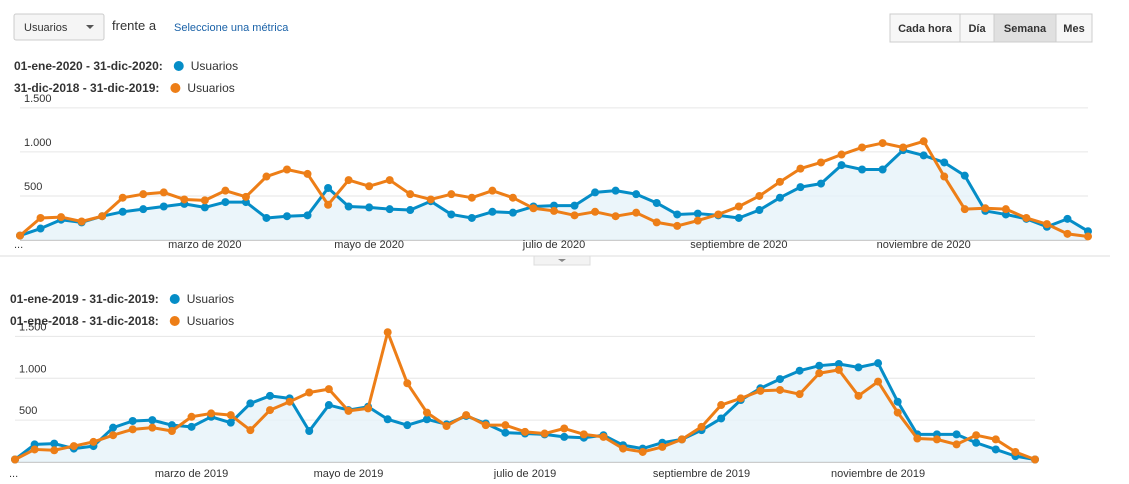 The width and height of the screenshot is (1129, 484). Describe the element at coordinates (134, 25) in the screenshot. I see `versus-label: frente a` at that location.